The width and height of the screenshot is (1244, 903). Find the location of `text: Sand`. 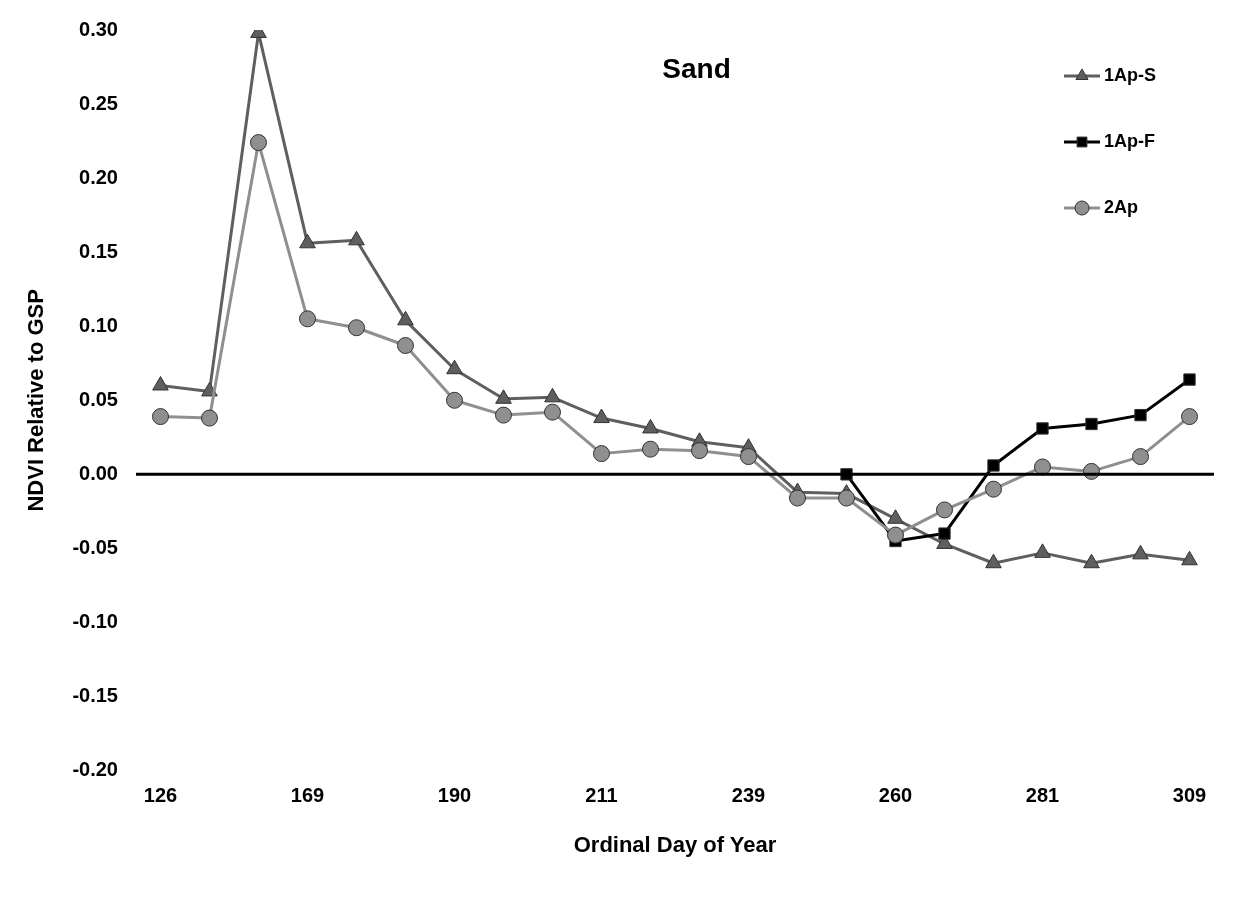

text: Sand is located at coordinates (696, 68).